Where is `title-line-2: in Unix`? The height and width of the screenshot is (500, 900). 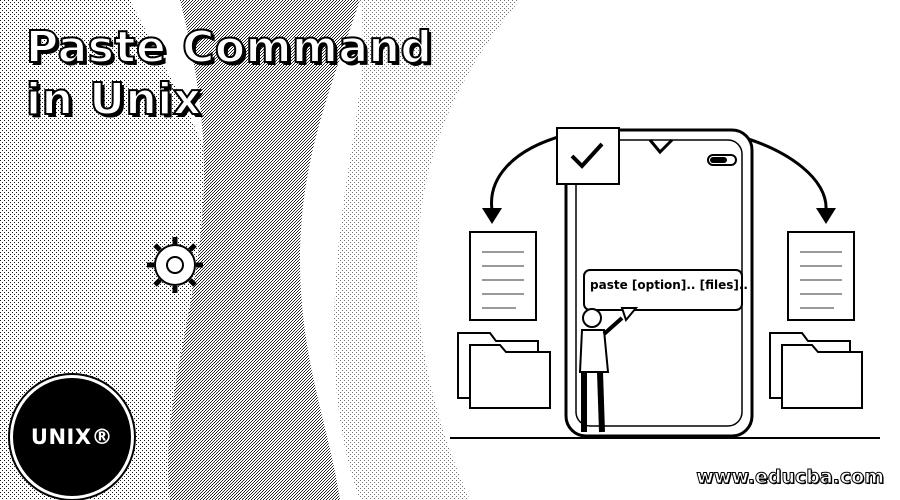
title-line-2: in Unix is located at coordinates (113, 99).